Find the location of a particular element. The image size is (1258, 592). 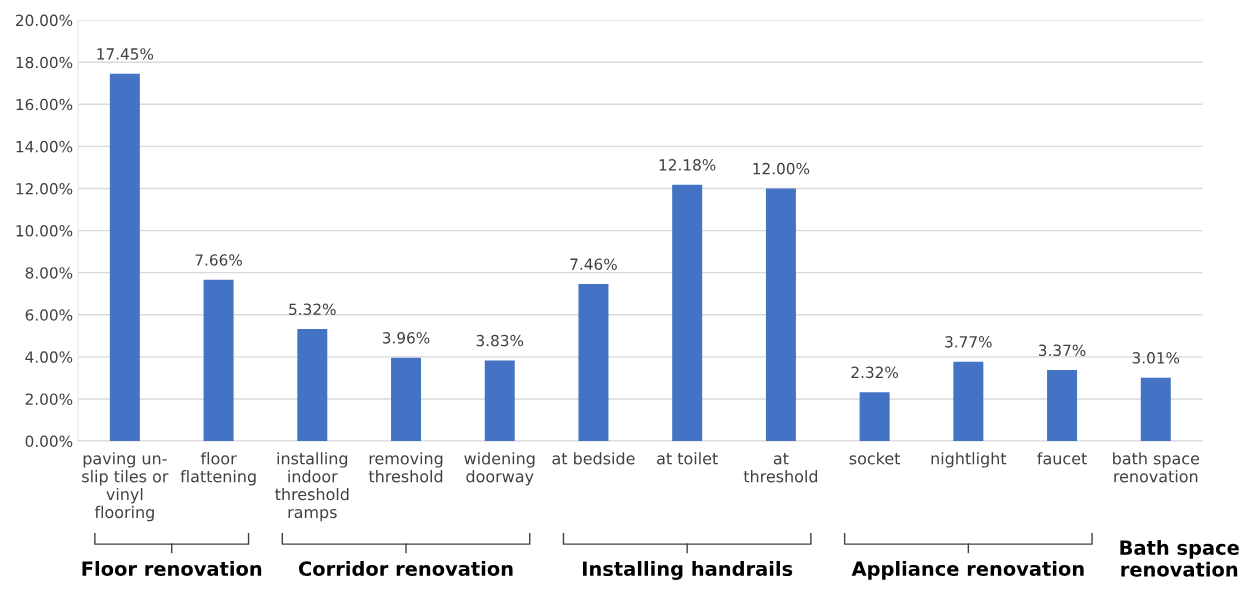

x-tick-label: faucet is located at coordinates (1062, 458).